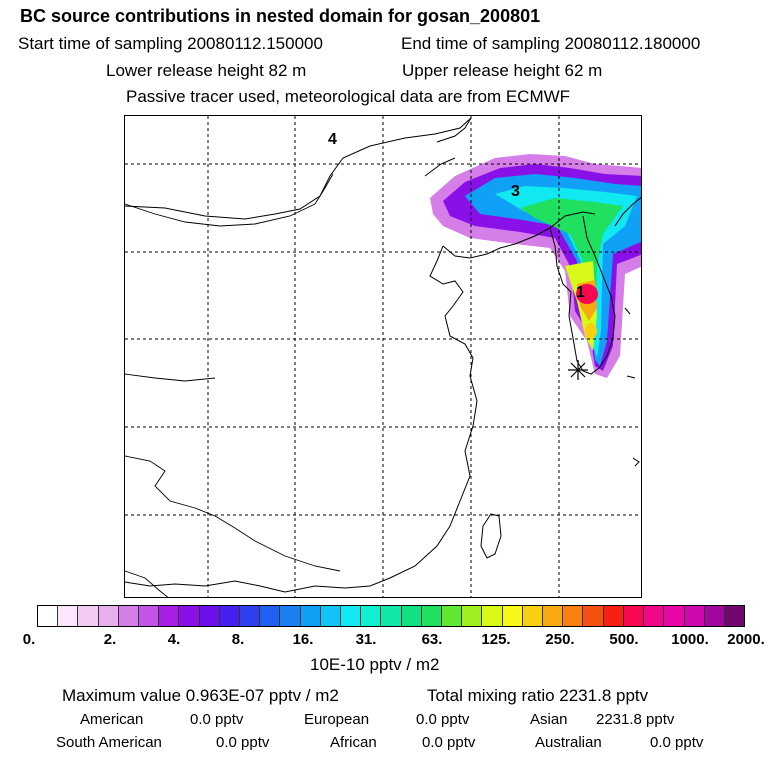 The image size is (768, 768). I want to click on south-american-label: South American, so click(109, 742).